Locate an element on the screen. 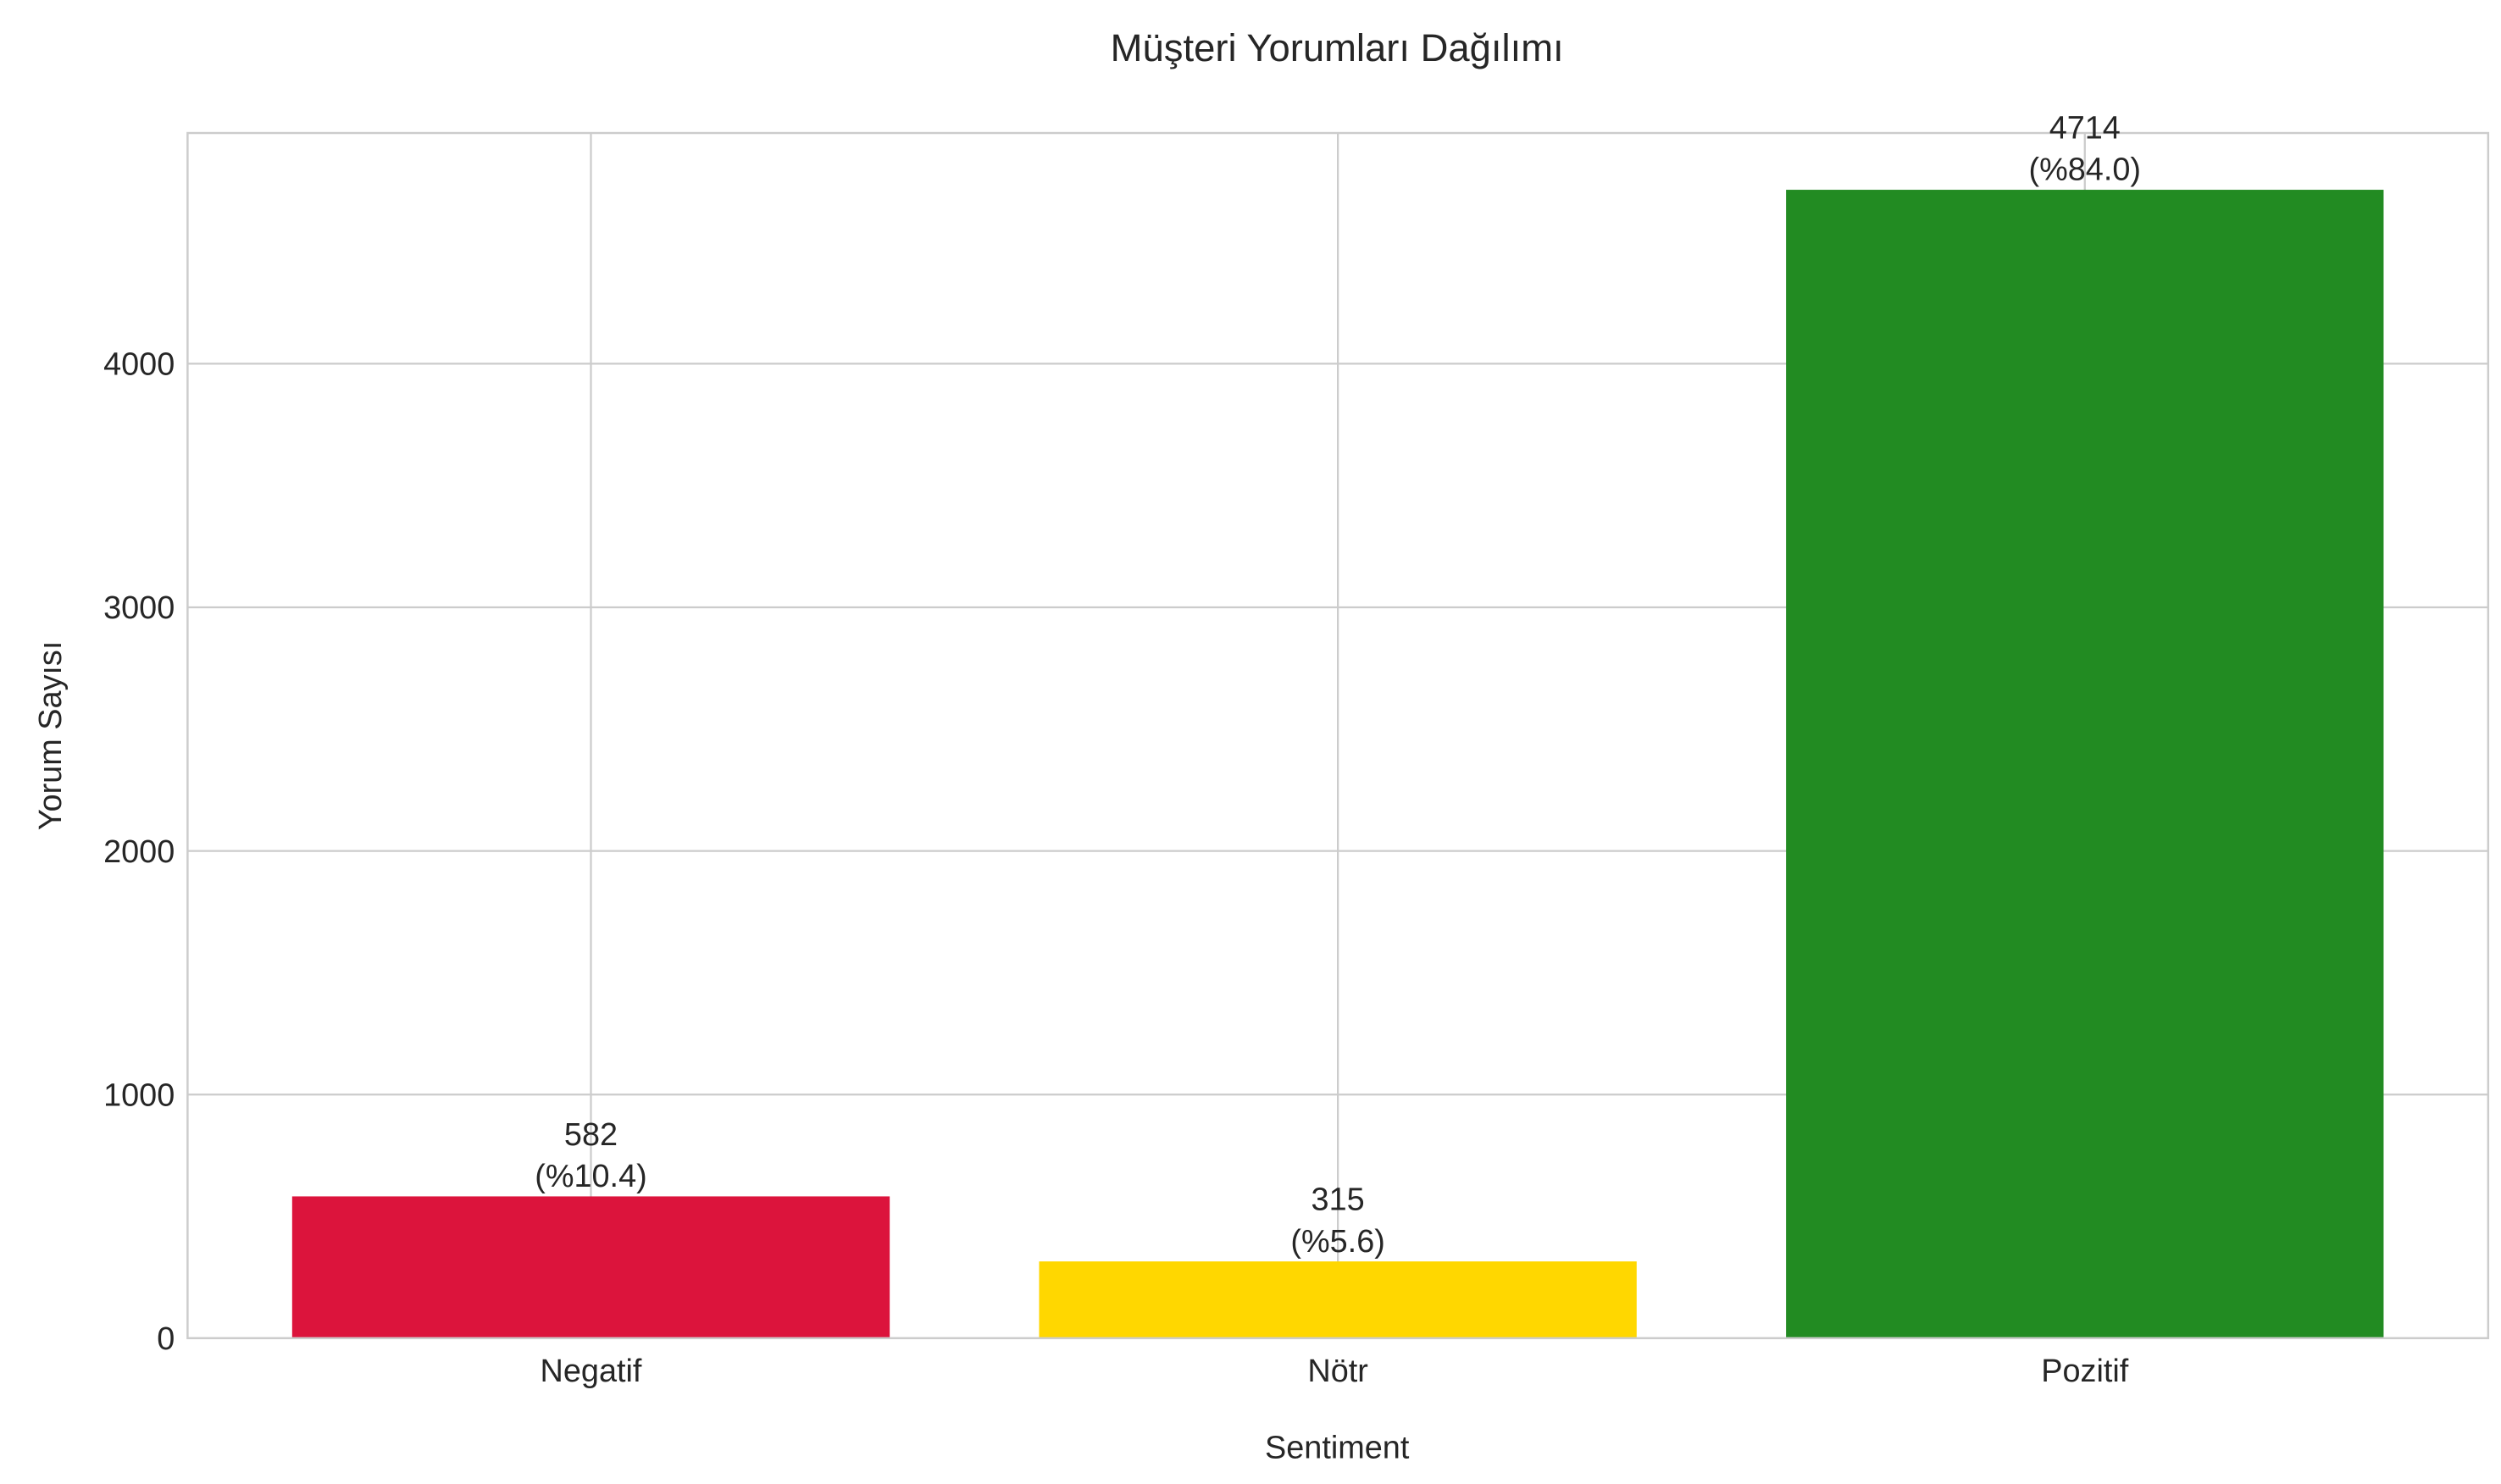 This screenshot has height=1484, width=2501. y-tick-label: 0 is located at coordinates (166, 1339).